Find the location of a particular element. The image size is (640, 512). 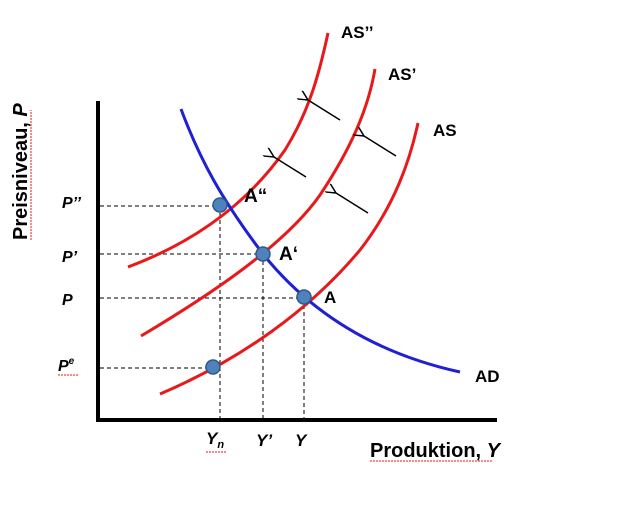

label-as-double-prime: AS’’ is located at coordinates (357, 32).